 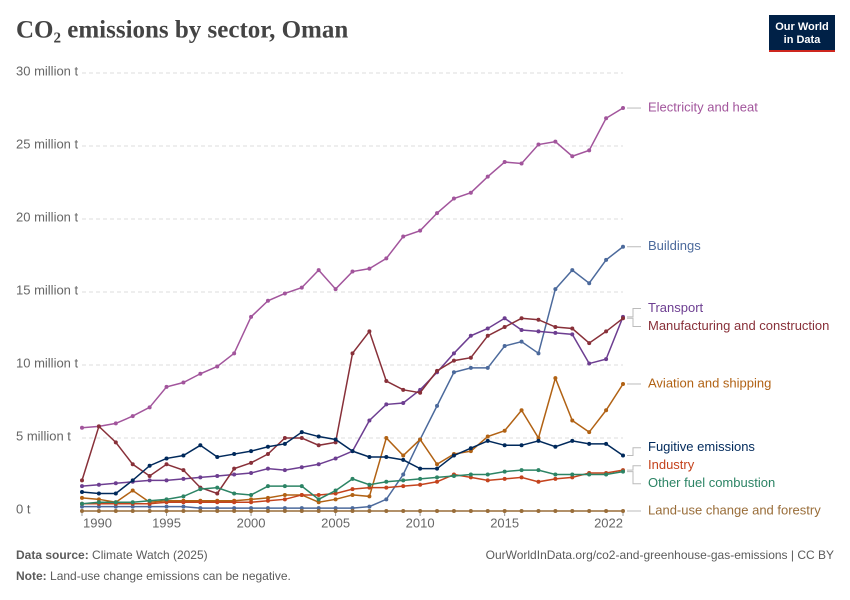 What do you see at coordinates (47, 216) in the screenshot?
I see `y-tick-label: 20 million t` at bounding box center [47, 216].